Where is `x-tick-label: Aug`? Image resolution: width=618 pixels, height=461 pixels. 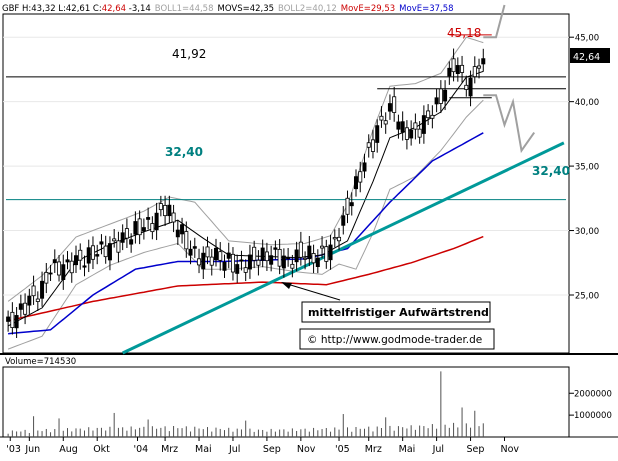
x-tick-label: Aug is located at coordinates (68, 449).